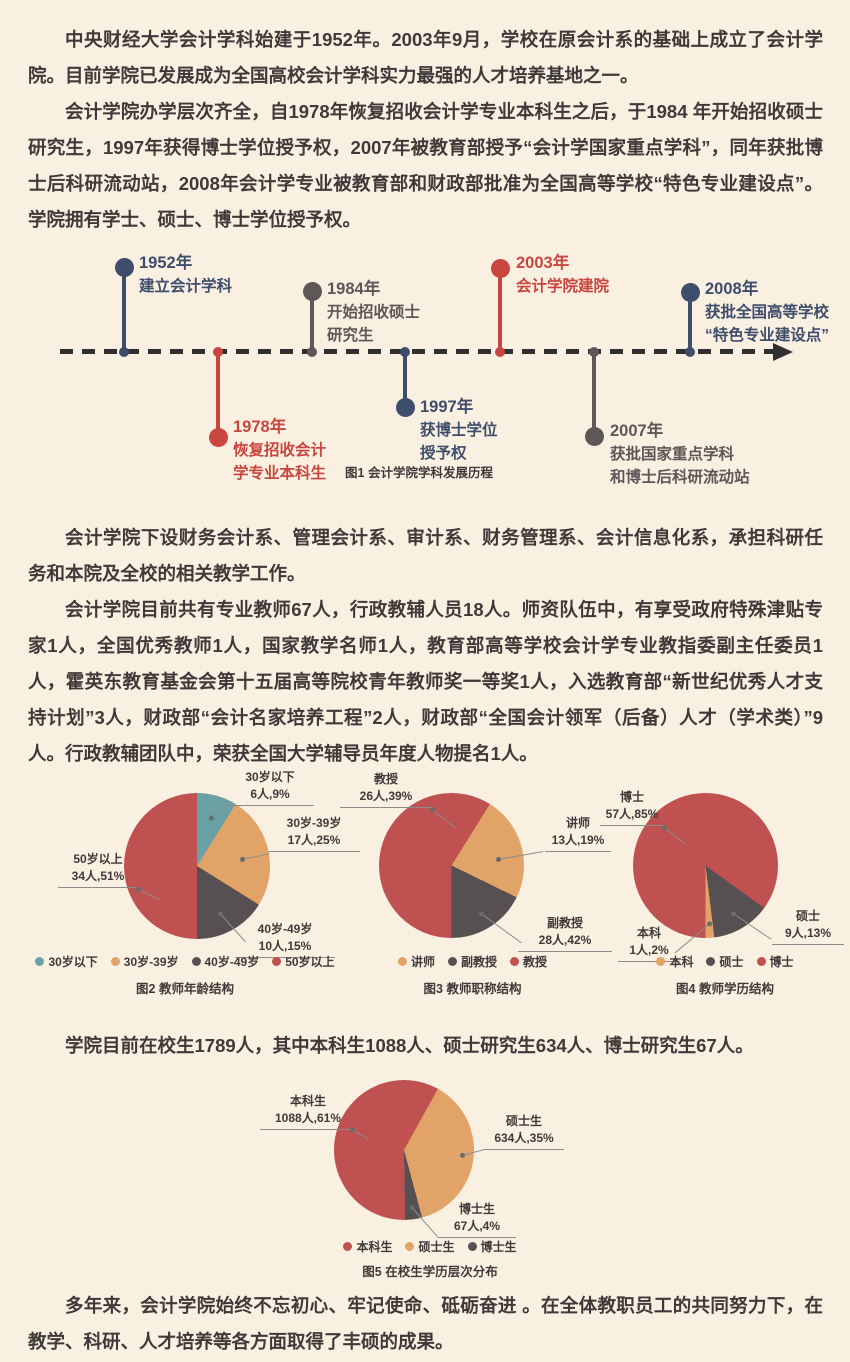  I want to click on legend-item: 30岁-39岁, so click(144, 961).